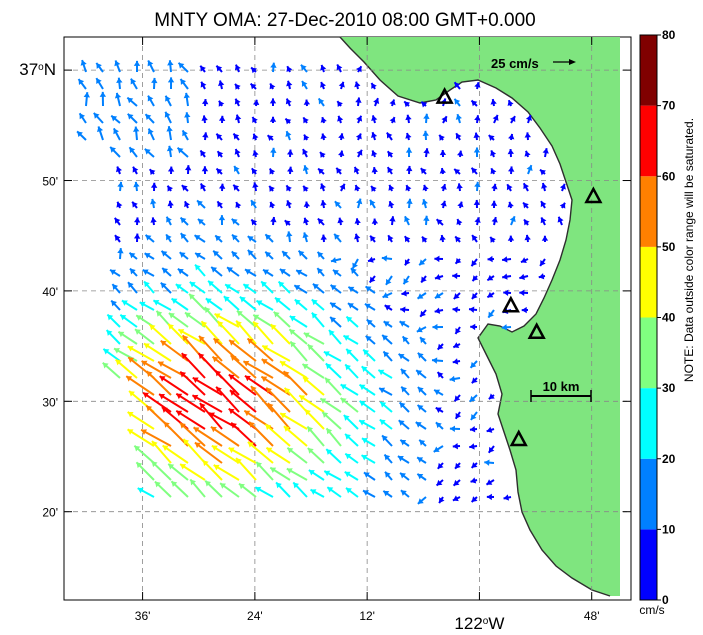 The height and width of the screenshot is (635, 703). I want to click on colorbar-tick-label: 60, so click(669, 176).